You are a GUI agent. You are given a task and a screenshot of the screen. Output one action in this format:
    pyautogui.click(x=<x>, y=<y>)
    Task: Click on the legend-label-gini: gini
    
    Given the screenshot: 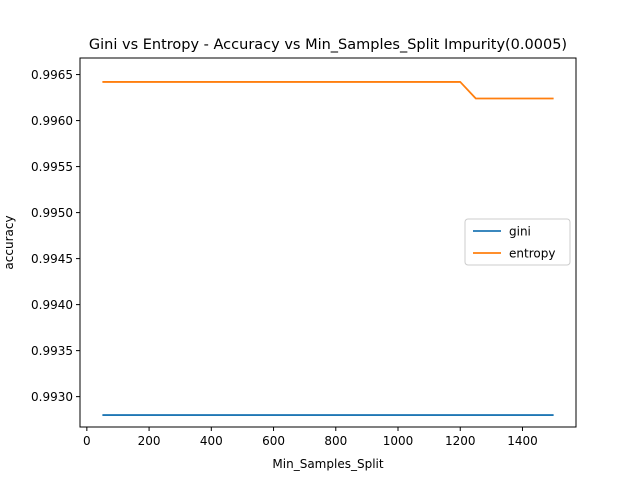 What is the action you would take?
    pyautogui.click(x=520, y=232)
    